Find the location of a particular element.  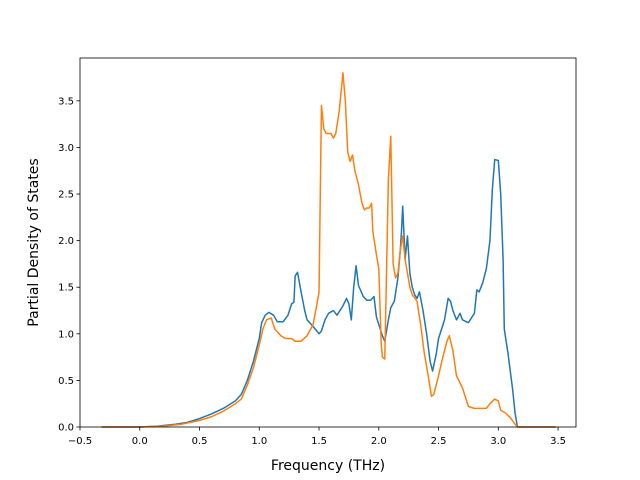

y-tick-label: 0.0 is located at coordinates (66, 428).